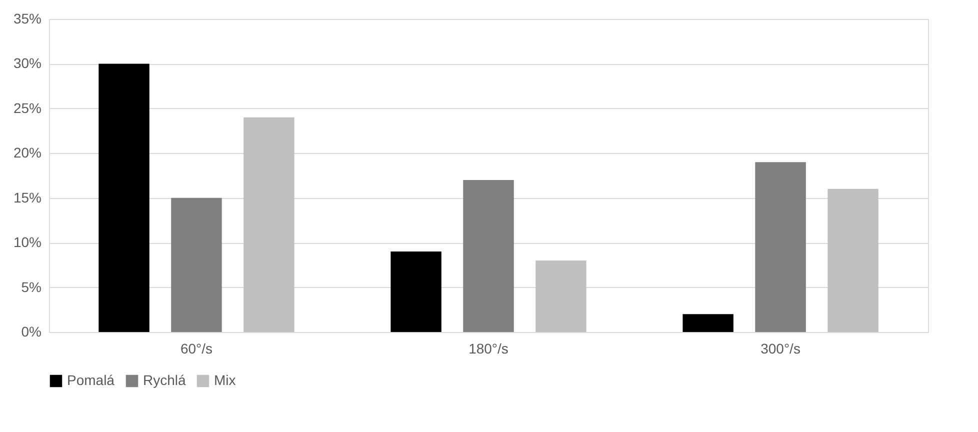  I want to click on y-tick-label: 25%, so click(27, 108).